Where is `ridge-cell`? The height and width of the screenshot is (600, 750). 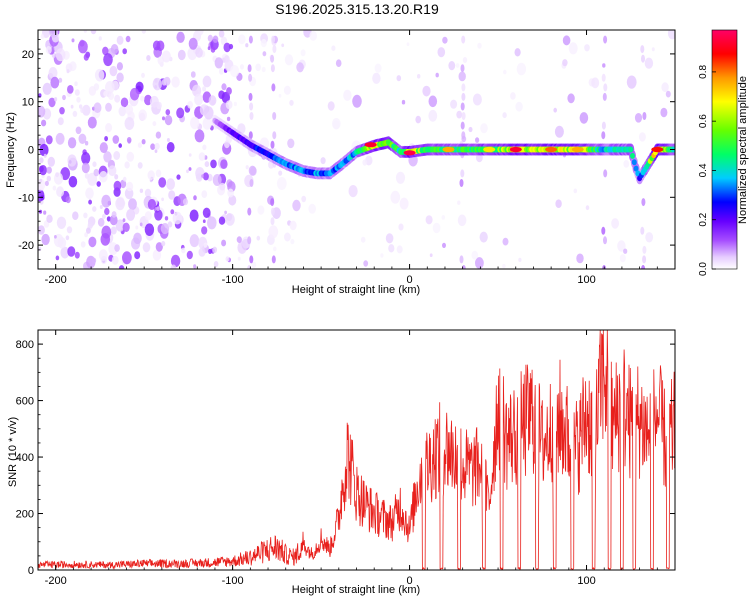
ridge-cell is located at coordinates (632, 155).